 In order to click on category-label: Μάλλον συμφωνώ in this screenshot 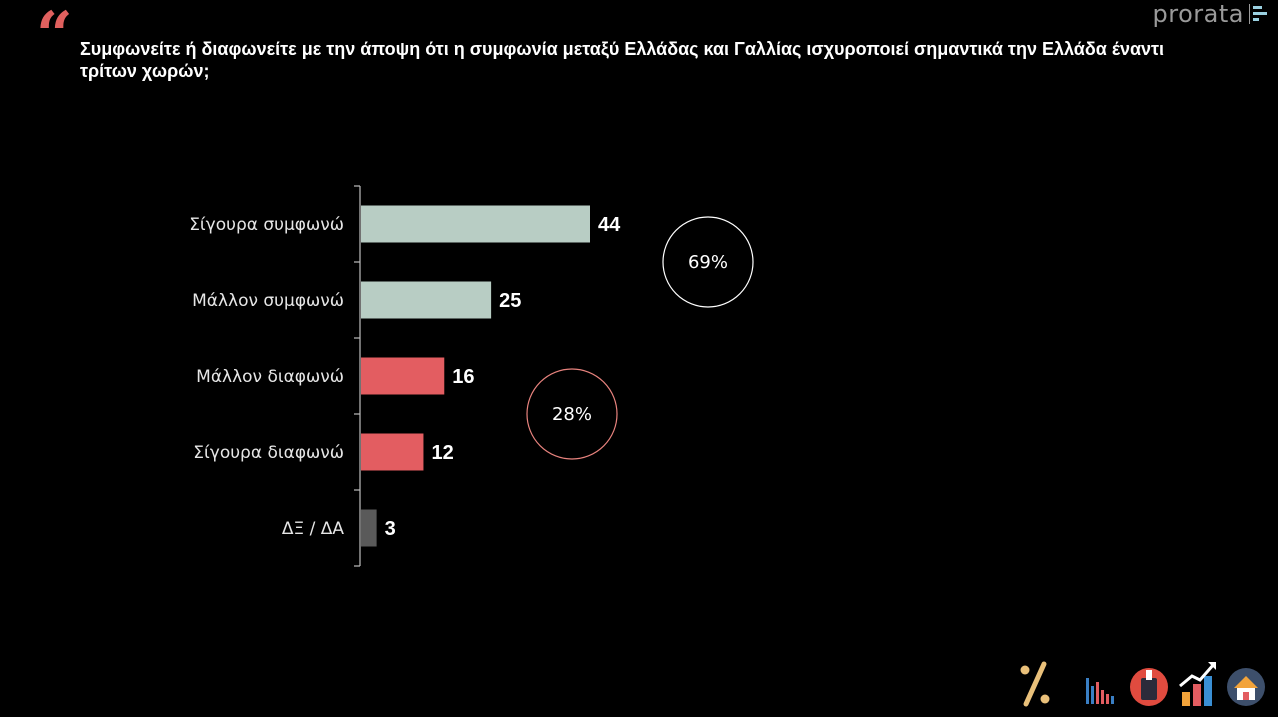, I will do `click(268, 301)`.